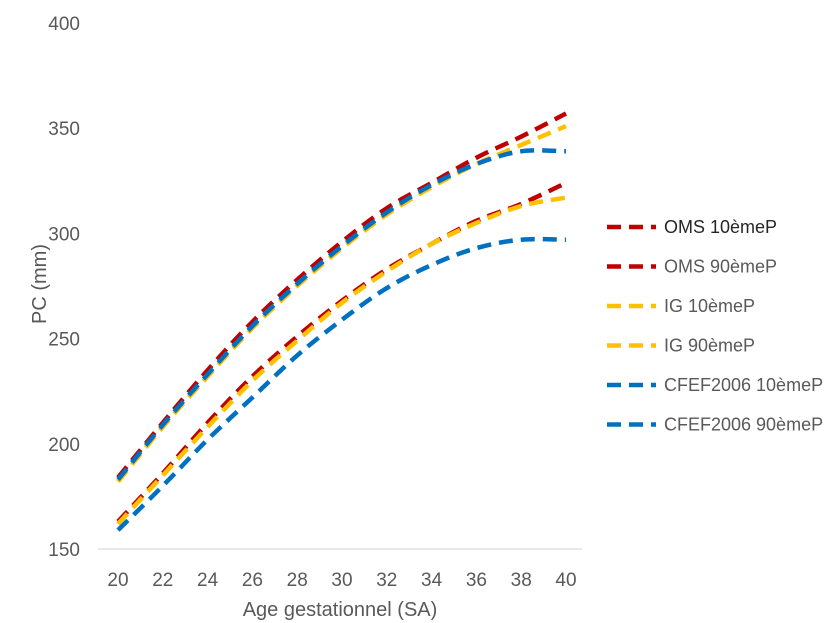  Describe the element at coordinates (252, 580) in the screenshot. I see `x-tick-label: 26` at that location.